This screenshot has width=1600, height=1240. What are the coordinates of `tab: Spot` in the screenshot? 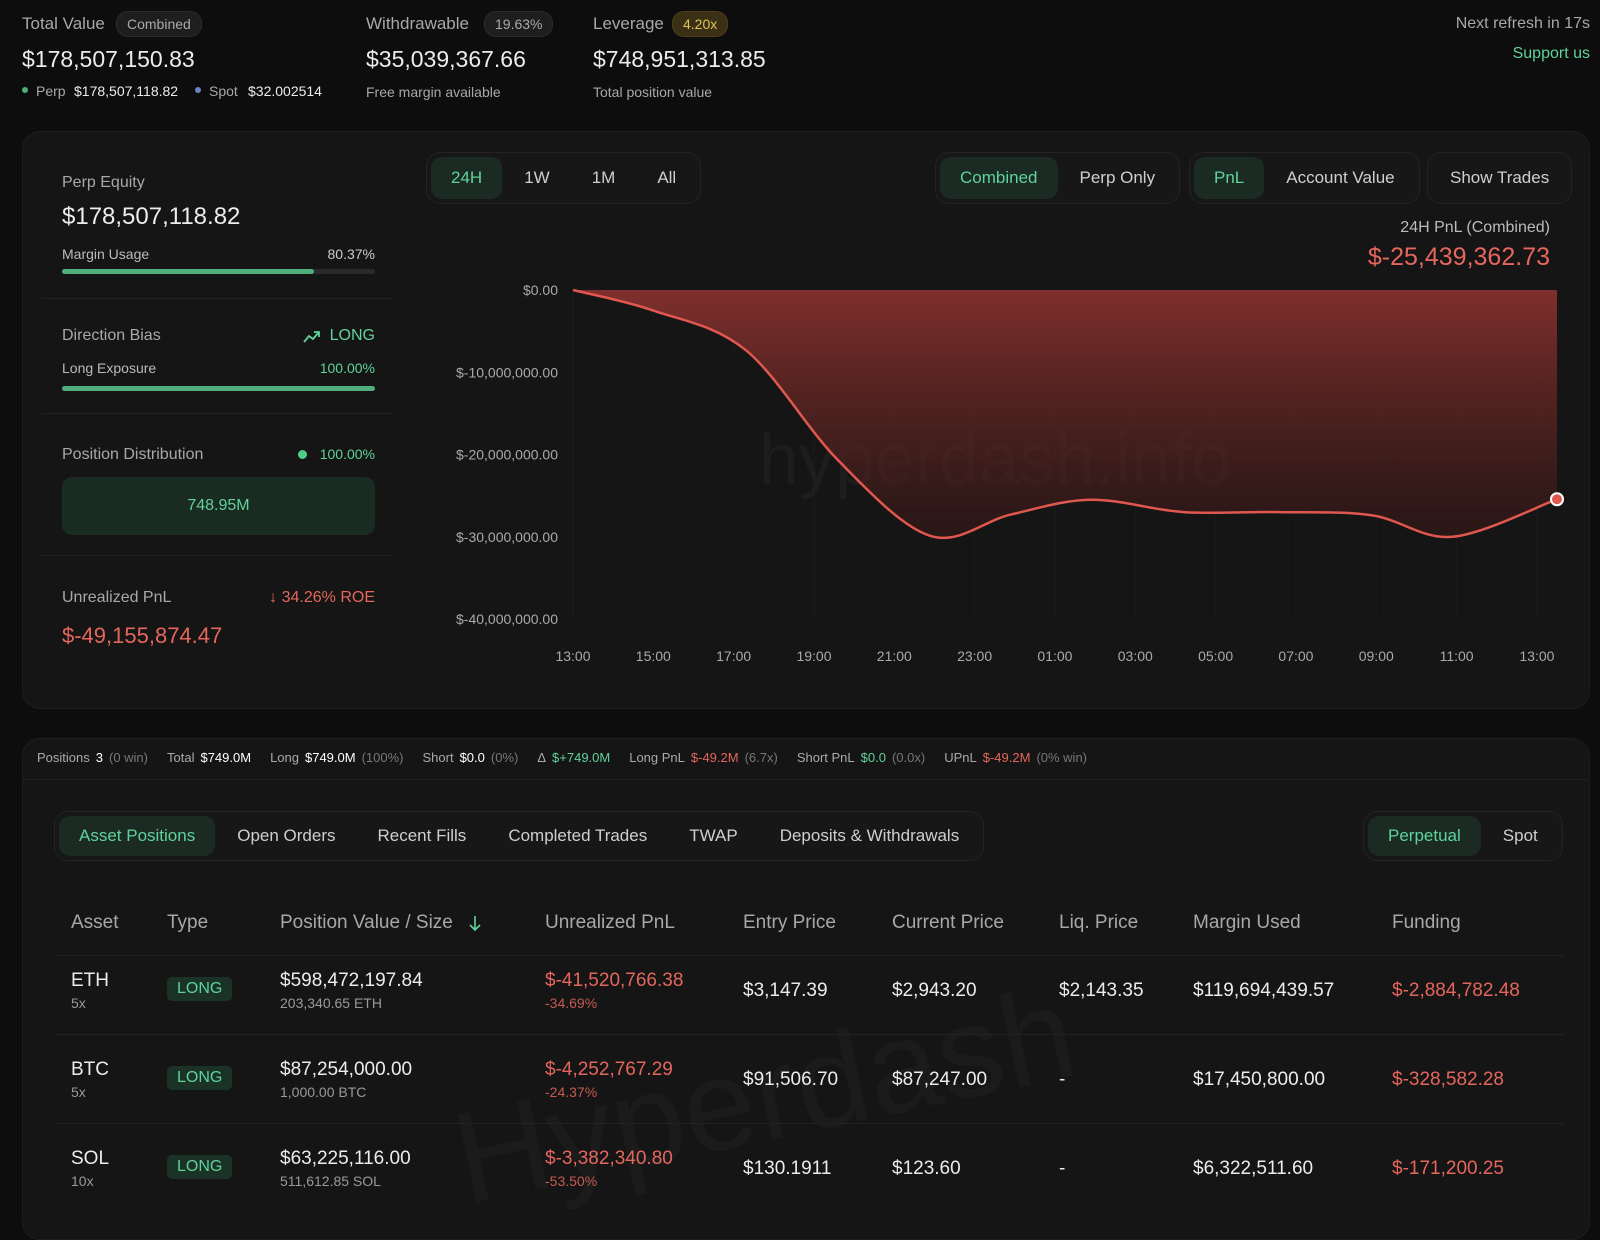 It's located at (1520, 835).